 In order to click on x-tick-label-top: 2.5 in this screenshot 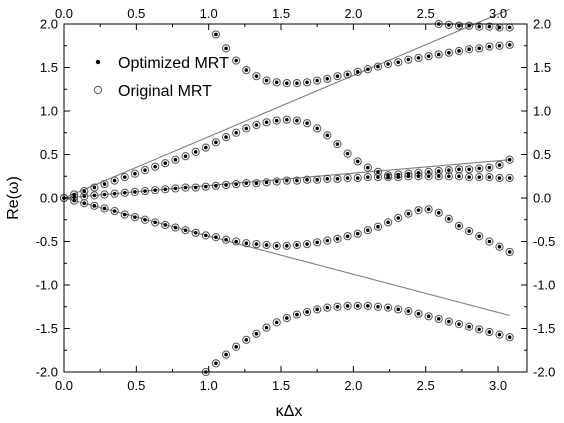, I will do `click(426, 13)`.